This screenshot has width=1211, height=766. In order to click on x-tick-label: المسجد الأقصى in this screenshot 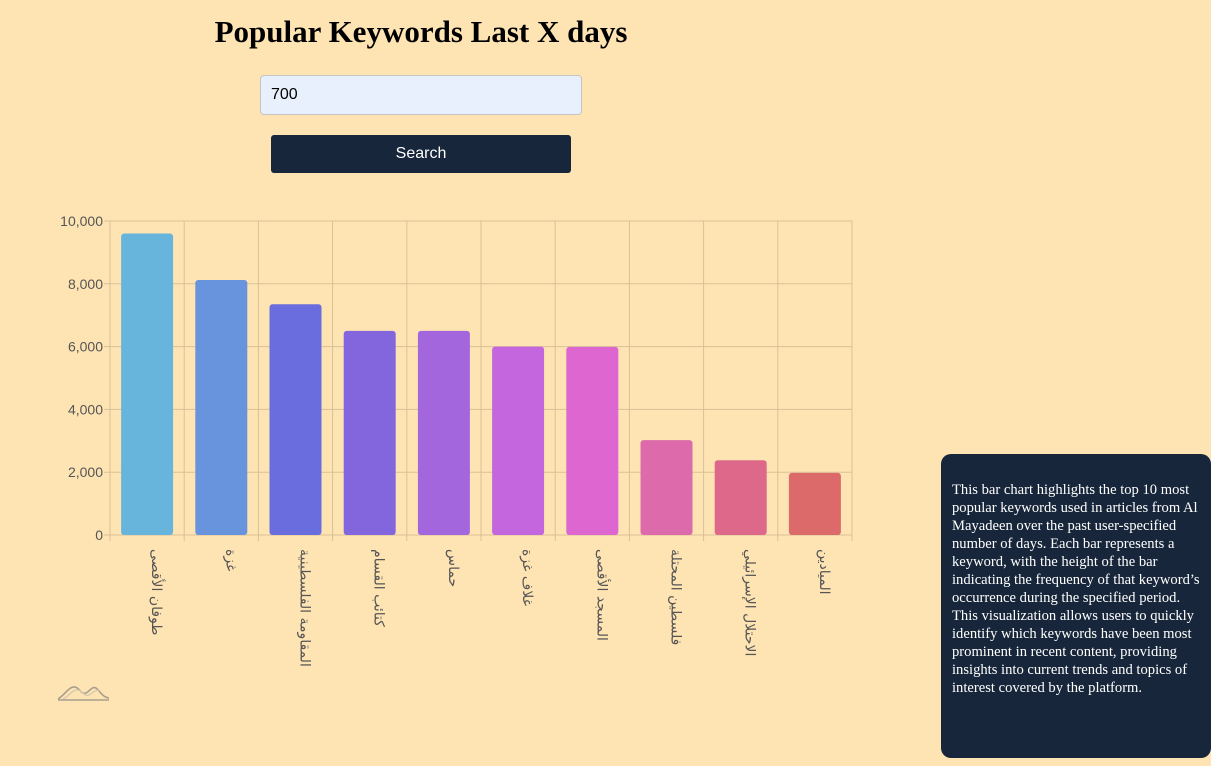, I will do `click(602, 595)`.